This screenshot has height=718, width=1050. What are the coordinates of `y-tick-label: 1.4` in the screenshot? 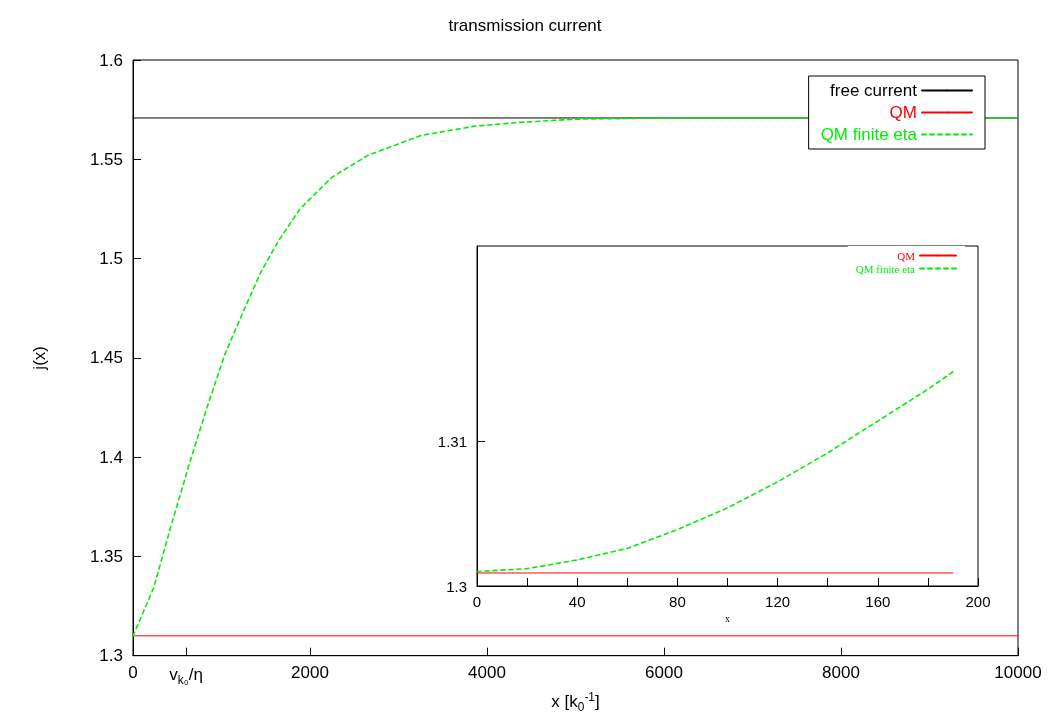 It's located at (111, 457).